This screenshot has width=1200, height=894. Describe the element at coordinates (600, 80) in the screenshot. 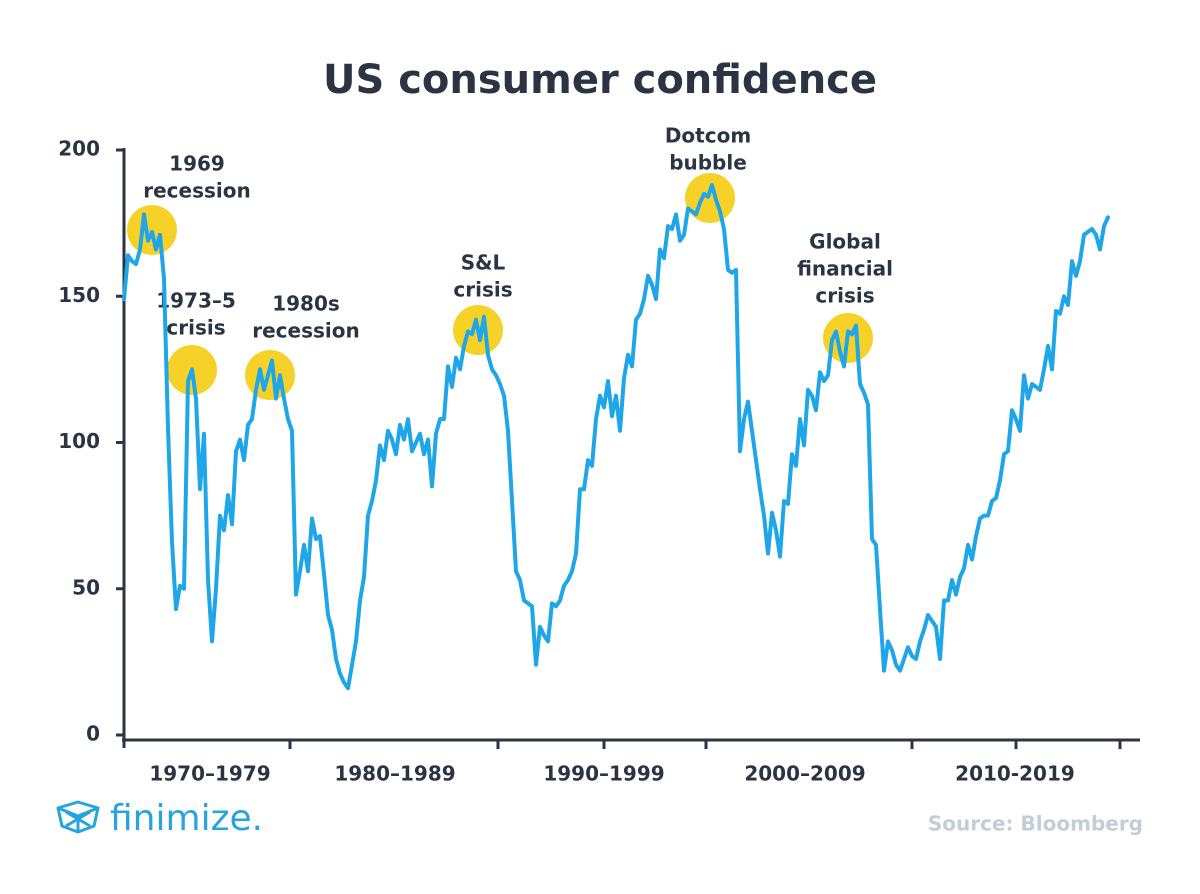

I see `chart-title: US consumer confidence` at that location.